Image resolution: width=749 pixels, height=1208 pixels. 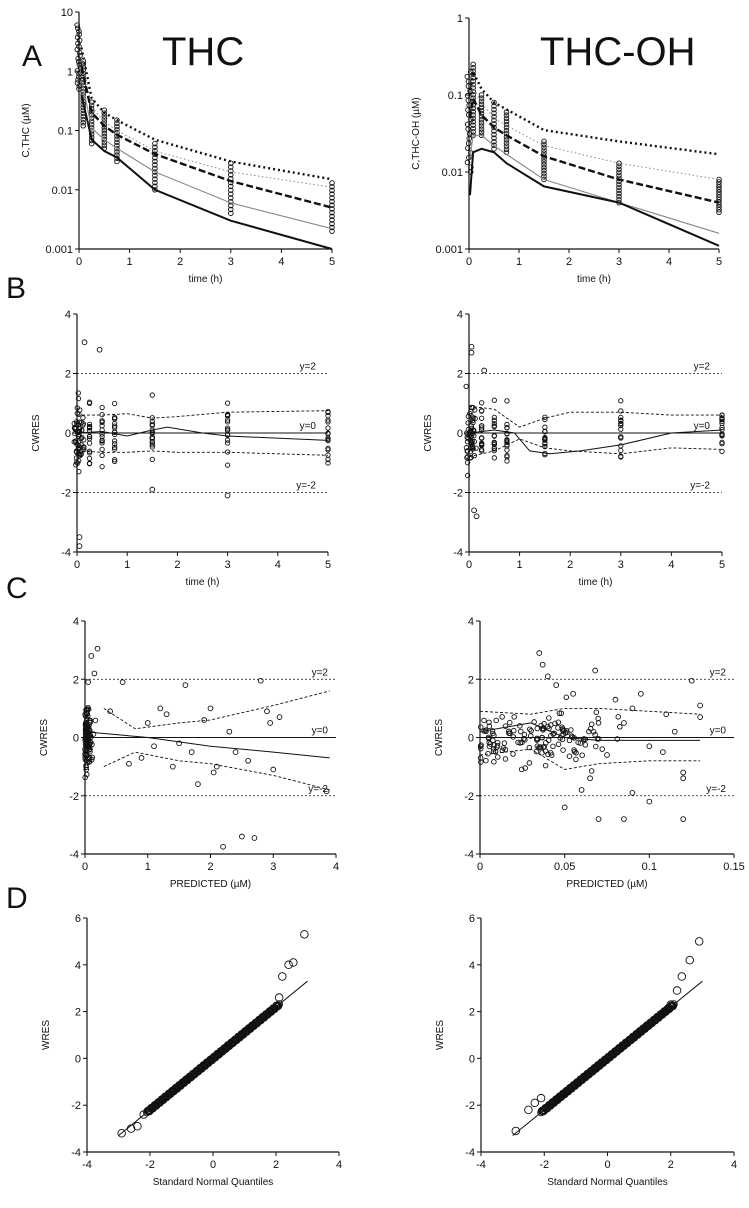 I want to click on reference-label: y=0, so click(x=320, y=731).